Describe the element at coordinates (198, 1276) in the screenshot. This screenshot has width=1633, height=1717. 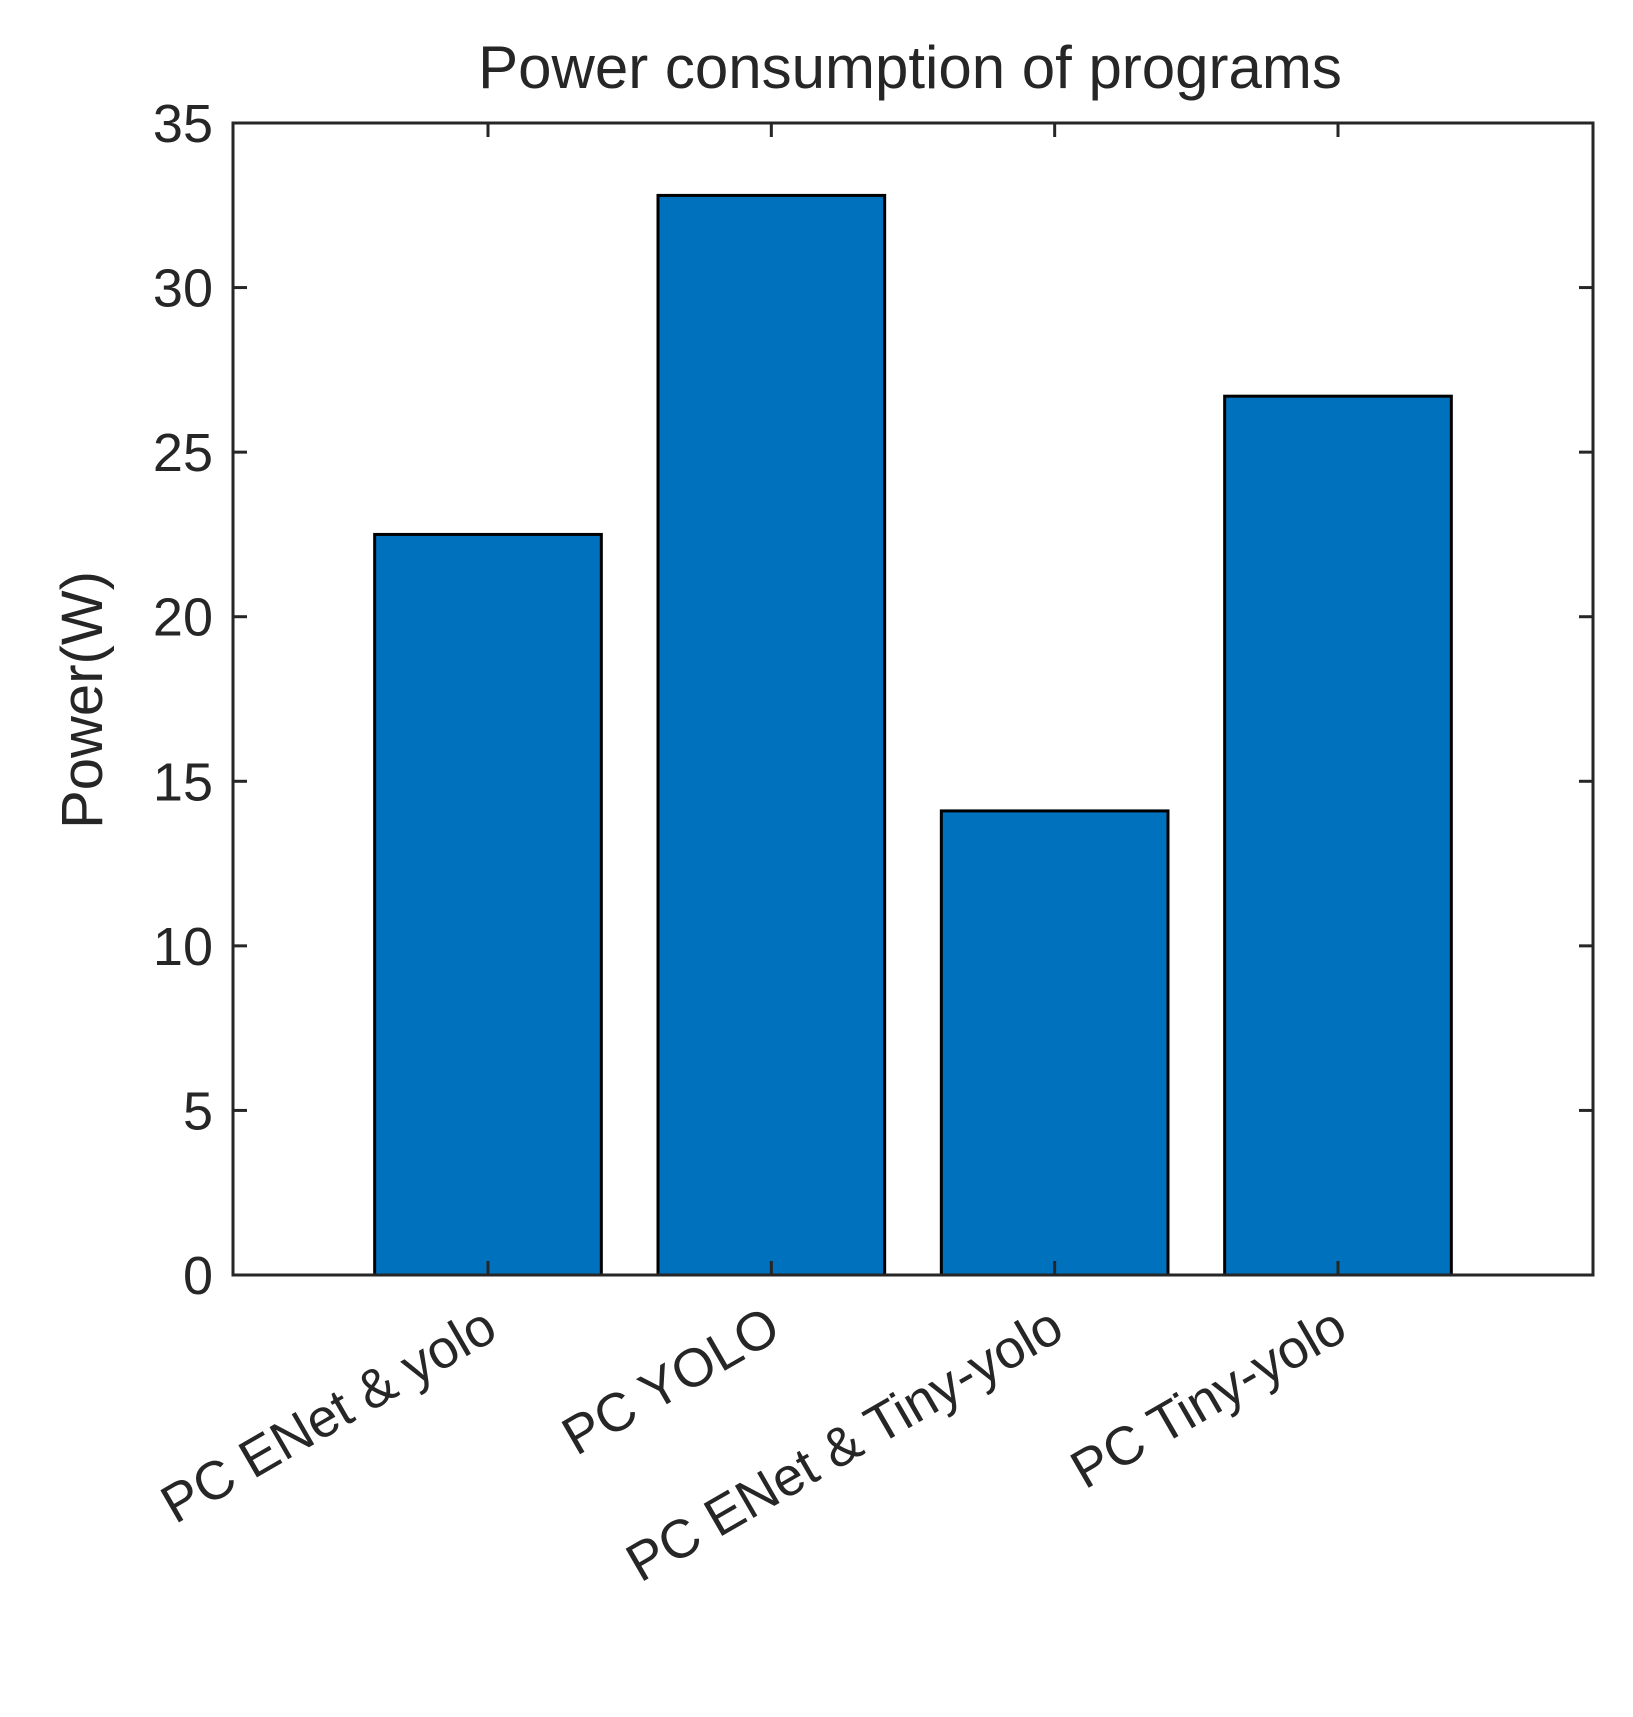
I see `y-tick-label: 0` at that location.